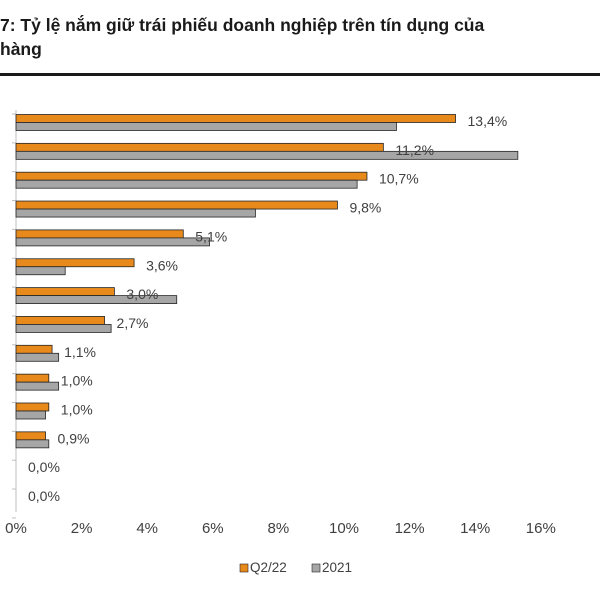 The width and height of the screenshot is (600, 600). What do you see at coordinates (488, 121) in the screenshot?
I see `data-label-q2-22: 13,4%` at bounding box center [488, 121].